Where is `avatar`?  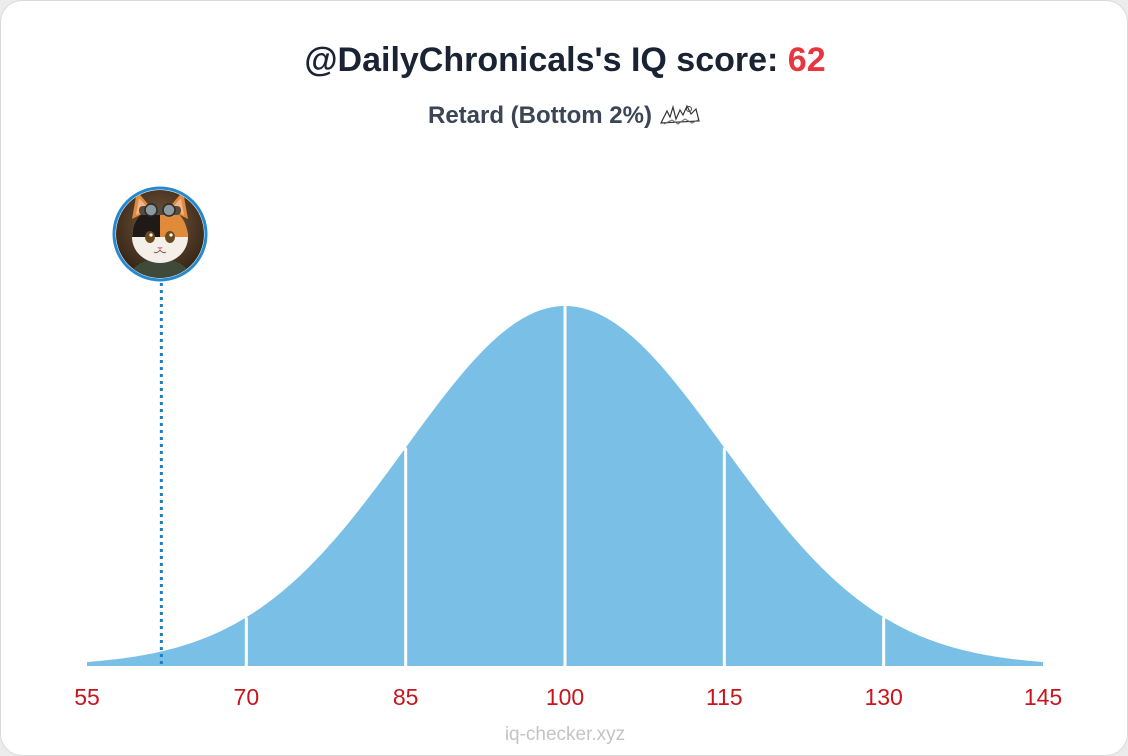
avatar is located at coordinates (160, 234).